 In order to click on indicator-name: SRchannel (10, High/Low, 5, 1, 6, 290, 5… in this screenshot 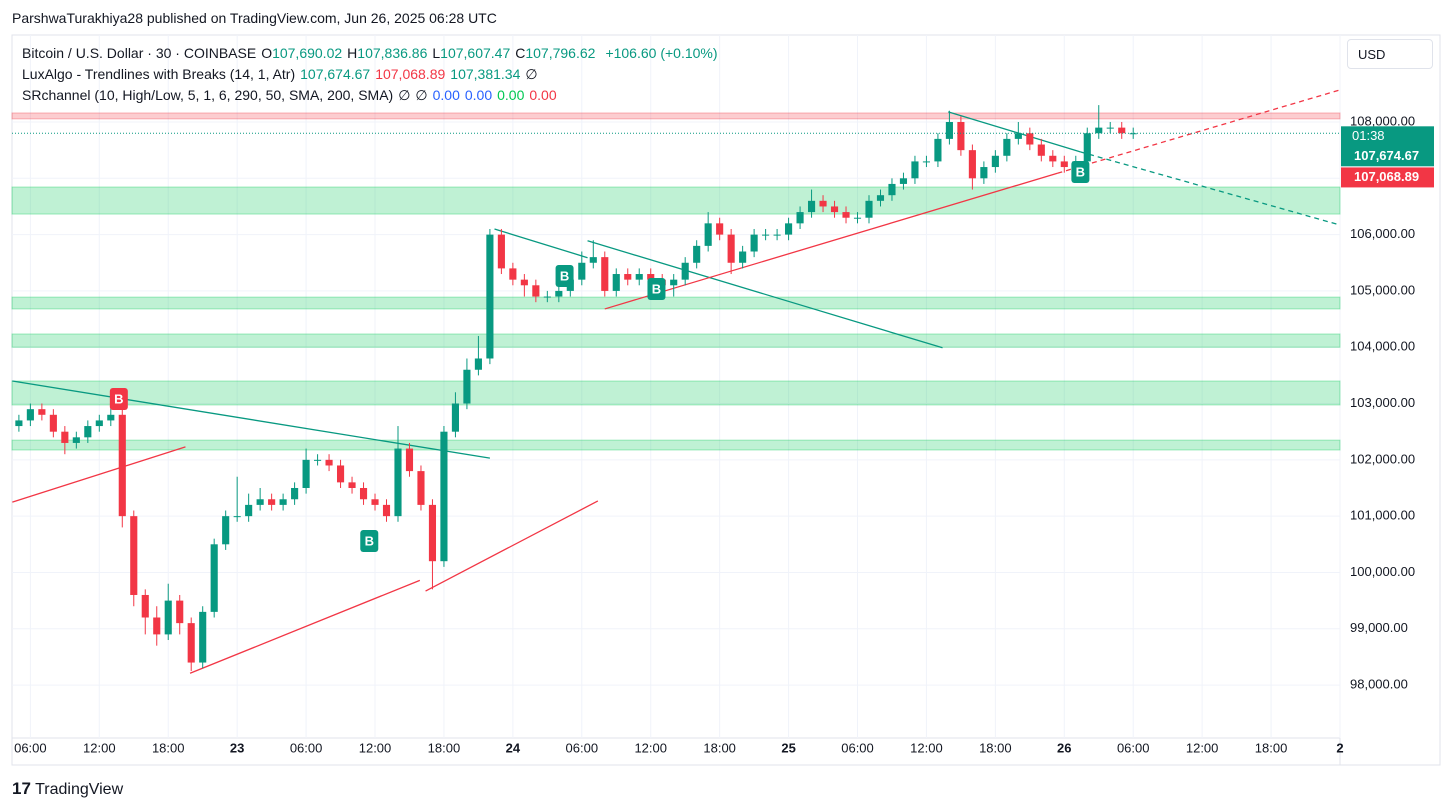, I will do `click(208, 95)`.